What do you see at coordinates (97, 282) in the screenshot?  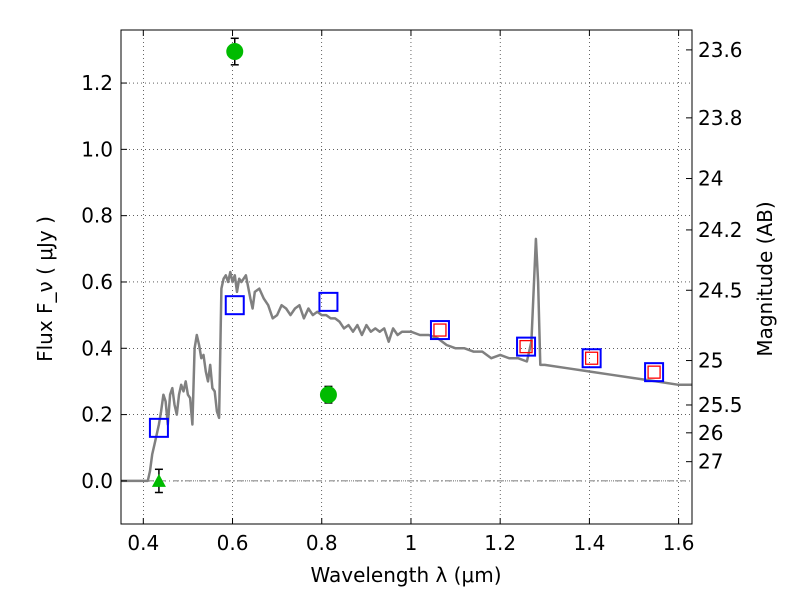 I see `y-tick-label: 0.6` at bounding box center [97, 282].